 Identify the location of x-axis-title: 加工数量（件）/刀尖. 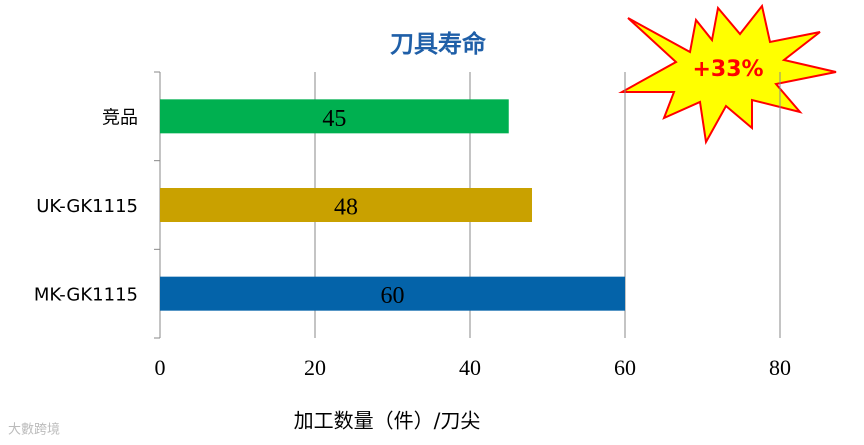
(387, 421).